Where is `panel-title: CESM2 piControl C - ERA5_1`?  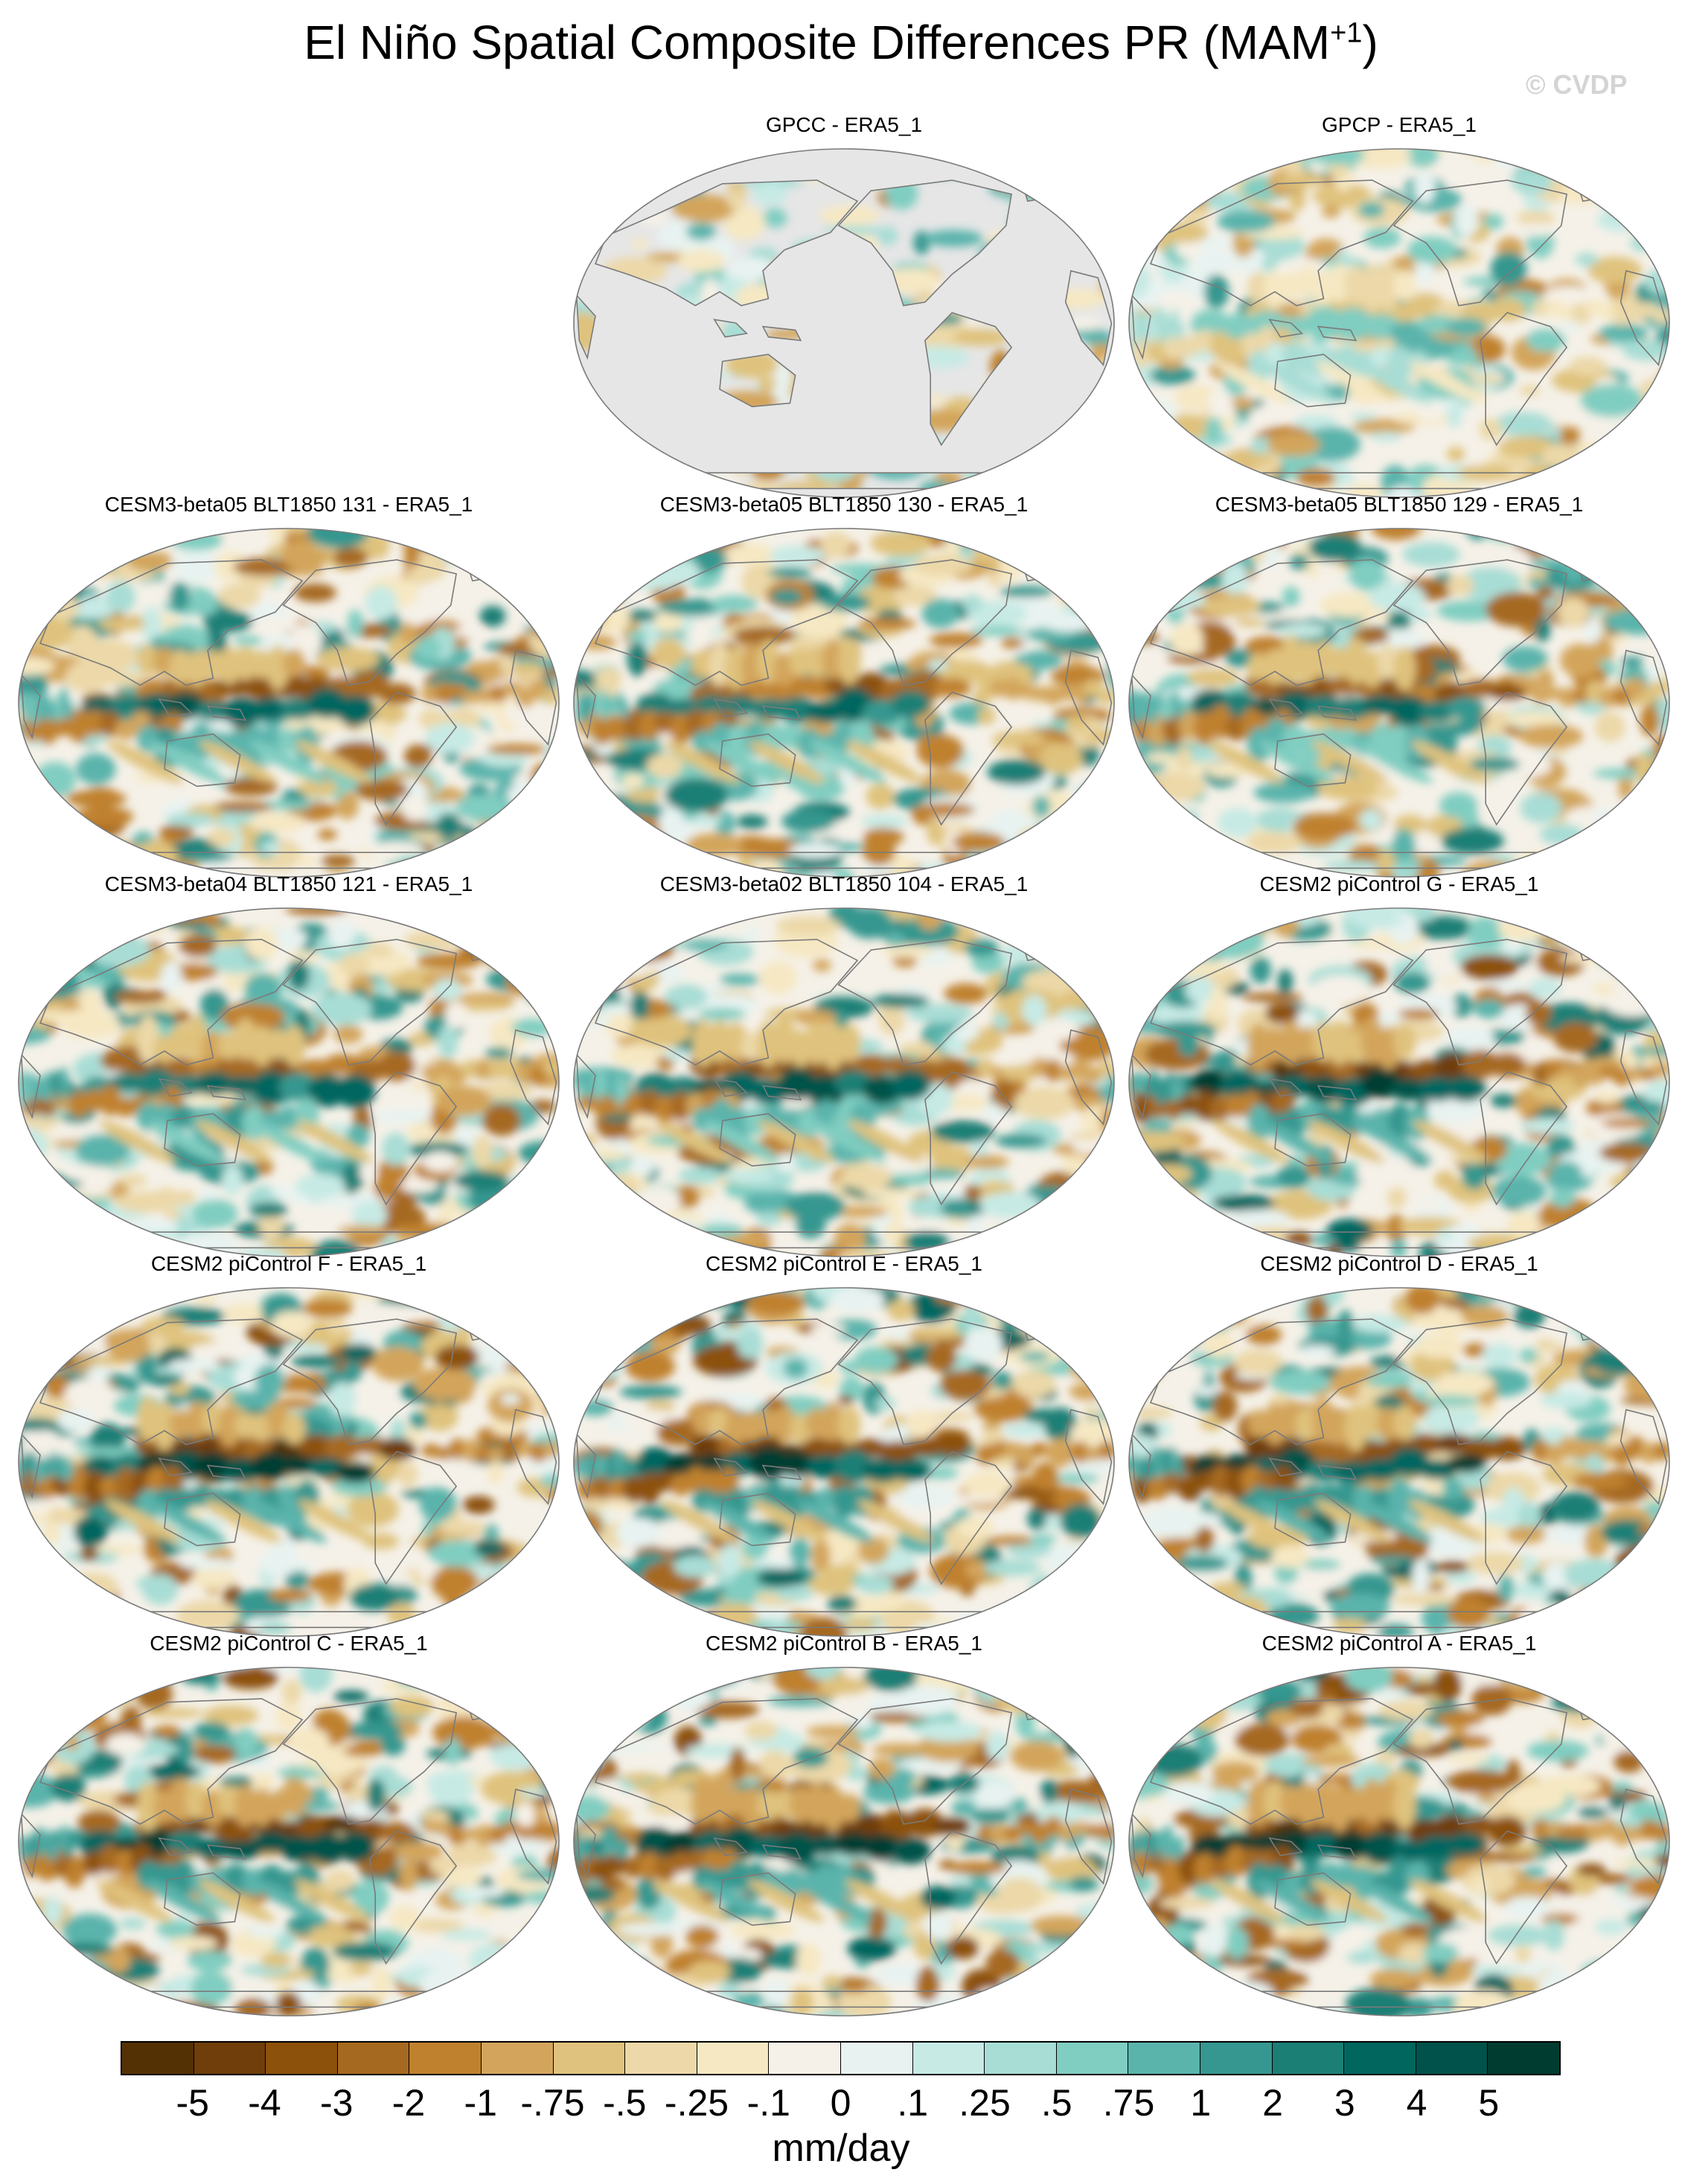 panel-title: CESM2 piControl C - ERA5_1 is located at coordinates (289, 1643).